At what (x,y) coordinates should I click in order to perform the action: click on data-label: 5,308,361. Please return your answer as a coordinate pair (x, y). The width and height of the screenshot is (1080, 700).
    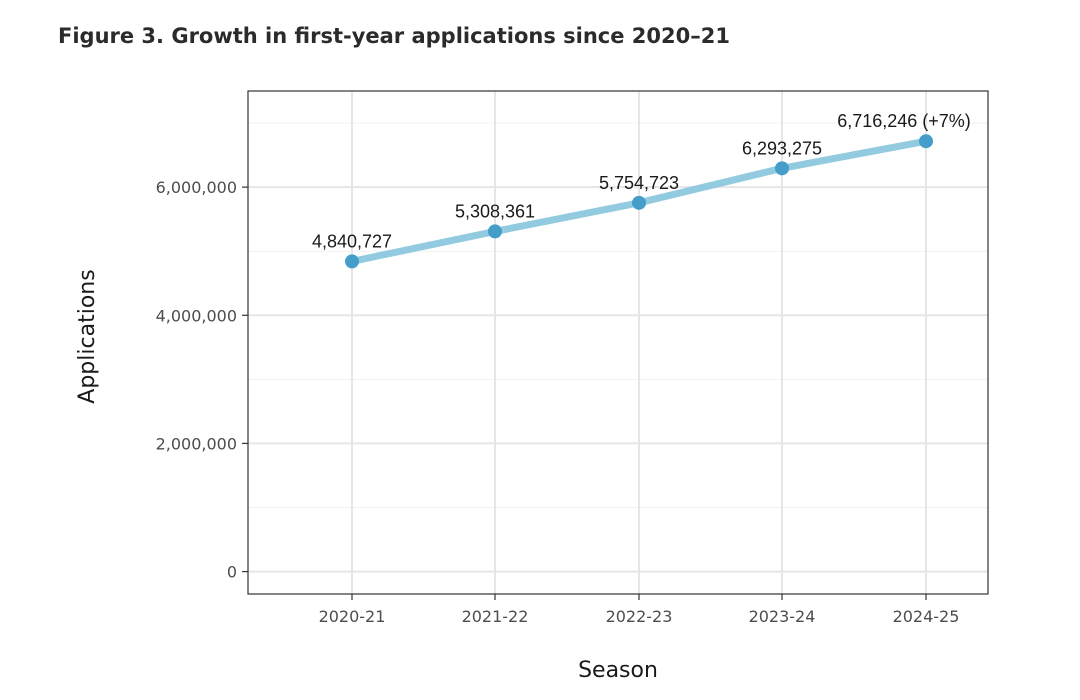
    Looking at the image, I should click on (495, 211).